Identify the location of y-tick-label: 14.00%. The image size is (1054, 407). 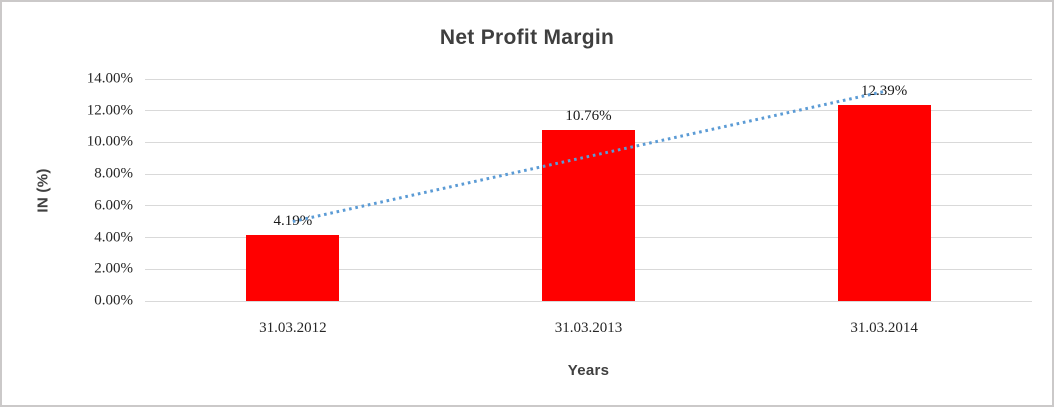
(109, 78).